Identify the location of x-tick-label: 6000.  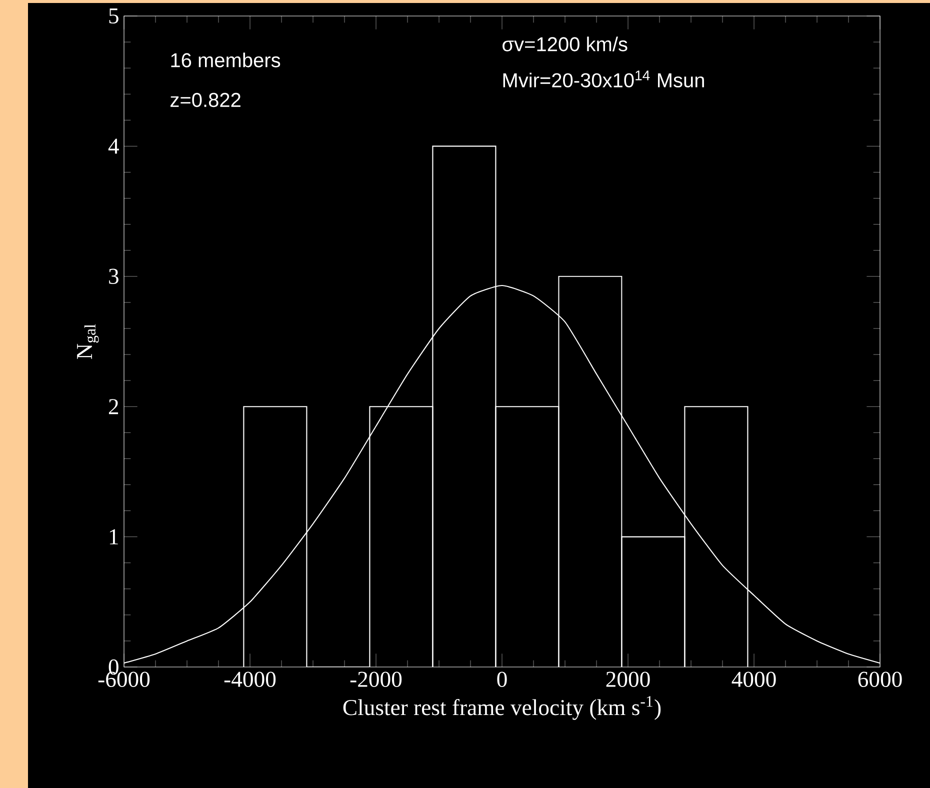
(880, 680).